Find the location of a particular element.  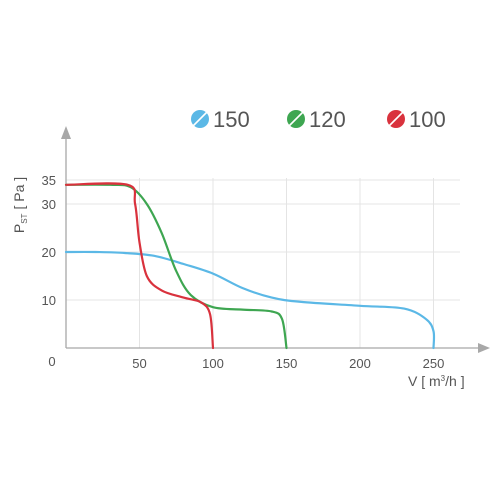

y-tick-label: 20 is located at coordinates (49, 252).